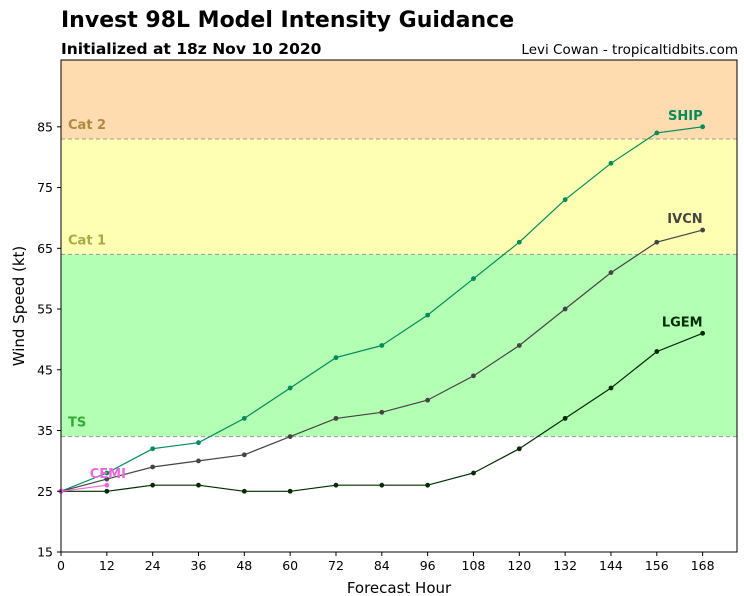  Describe the element at coordinates (77, 423) in the screenshot. I see `band-label-ts: TS` at that location.